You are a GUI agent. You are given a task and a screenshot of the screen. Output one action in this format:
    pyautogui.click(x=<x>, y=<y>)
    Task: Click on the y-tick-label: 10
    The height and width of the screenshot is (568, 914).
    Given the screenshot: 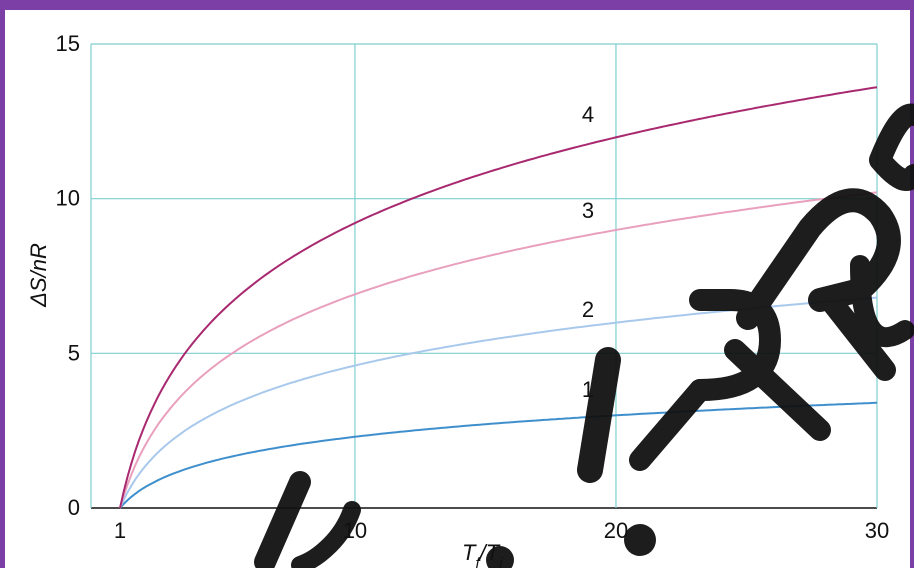 What is the action you would take?
    pyautogui.click(x=68, y=198)
    